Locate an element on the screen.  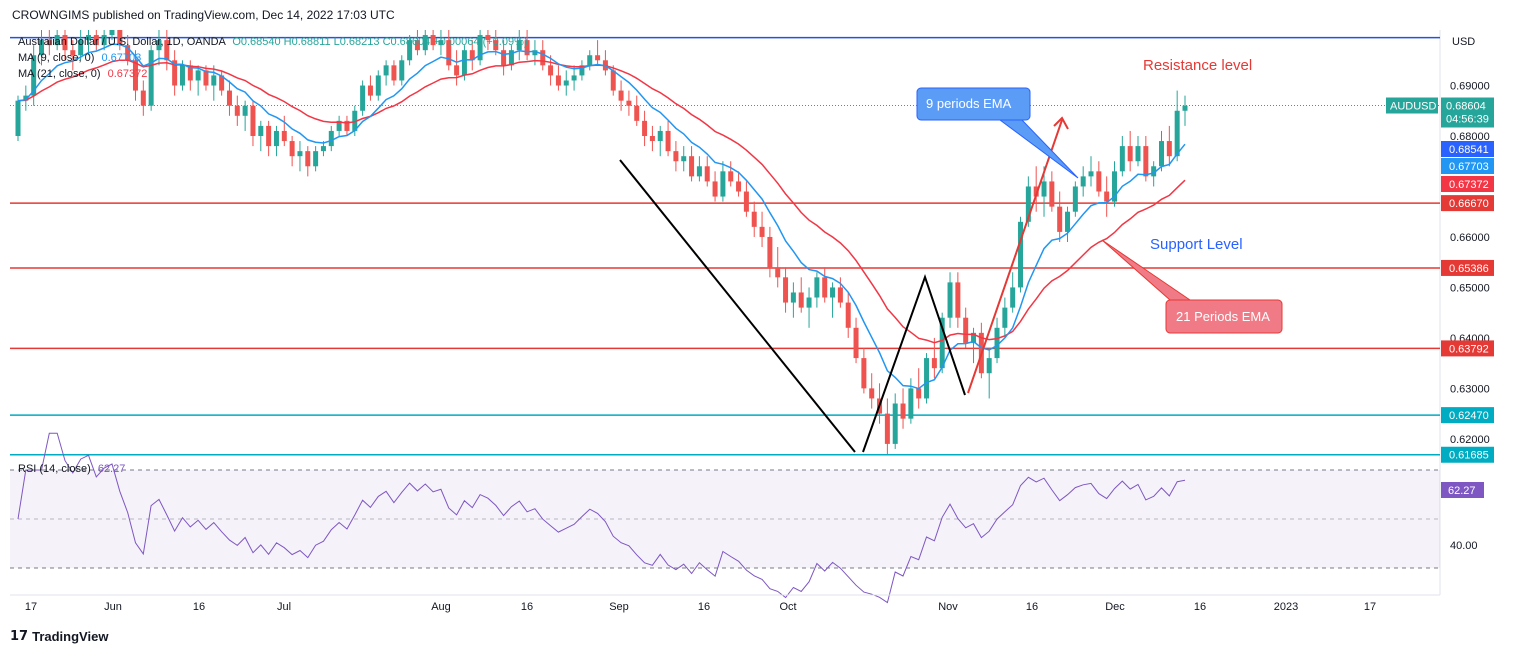
price-tag-text: 0.68541 is located at coordinates (1469, 150).